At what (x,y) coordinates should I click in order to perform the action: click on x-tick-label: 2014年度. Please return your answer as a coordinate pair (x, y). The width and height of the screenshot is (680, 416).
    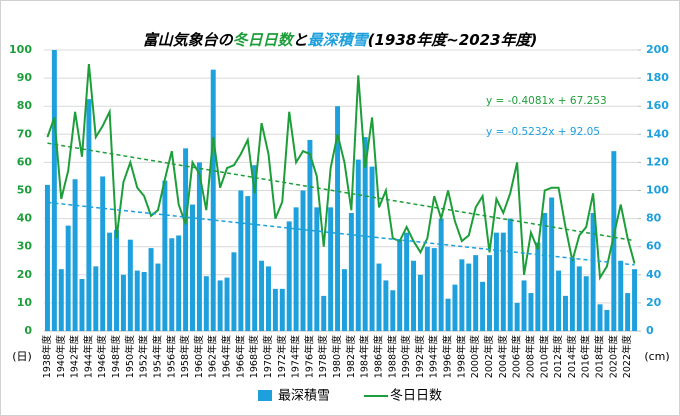
    Looking at the image, I should click on (572, 357).